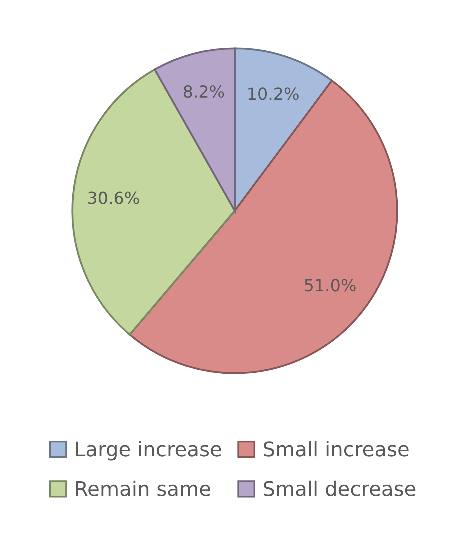 This screenshot has width=467, height=539. Describe the element at coordinates (114, 198) in the screenshot. I see `data-label: 30.6%` at that location.